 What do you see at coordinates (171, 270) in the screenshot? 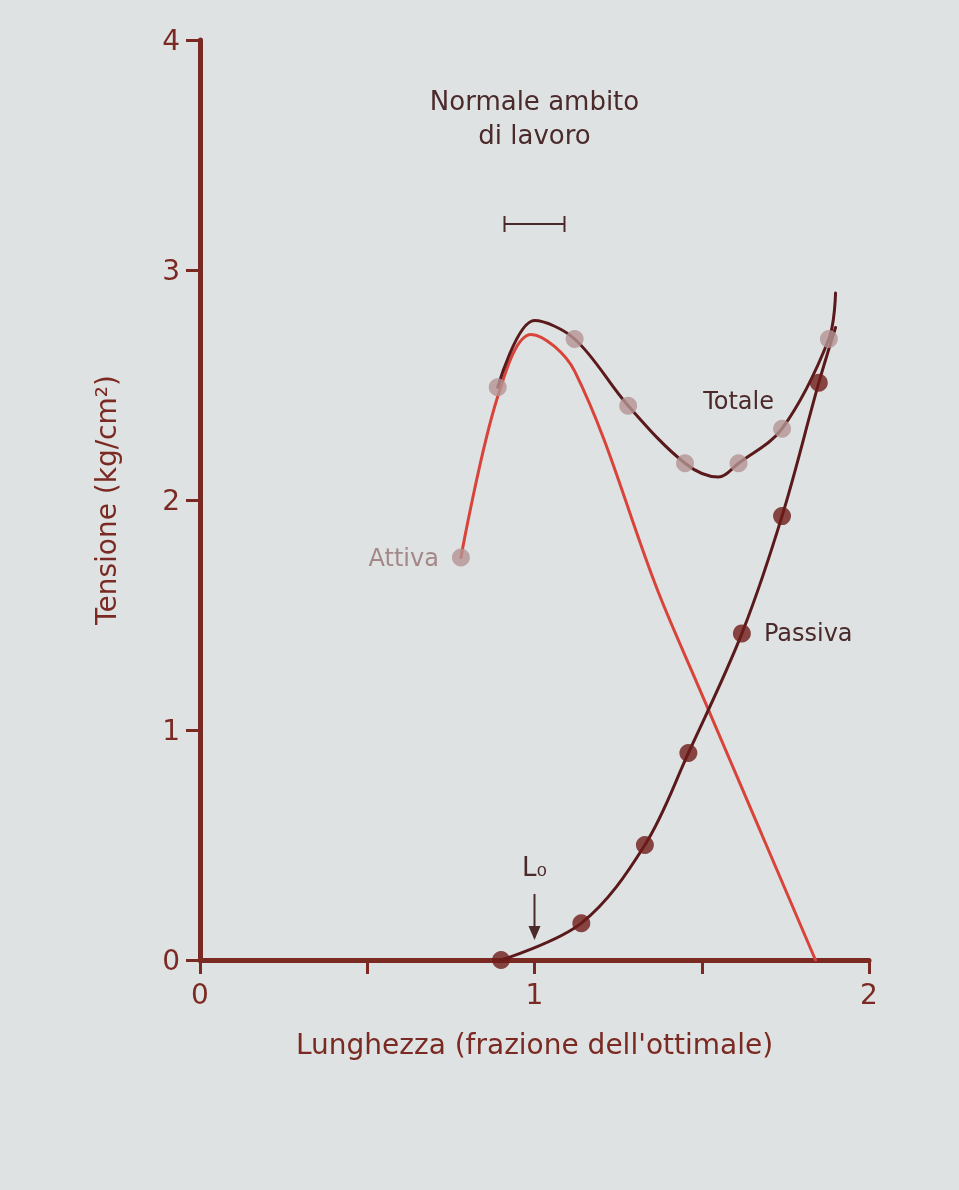
I see `y-tick-label: 3` at bounding box center [171, 270].